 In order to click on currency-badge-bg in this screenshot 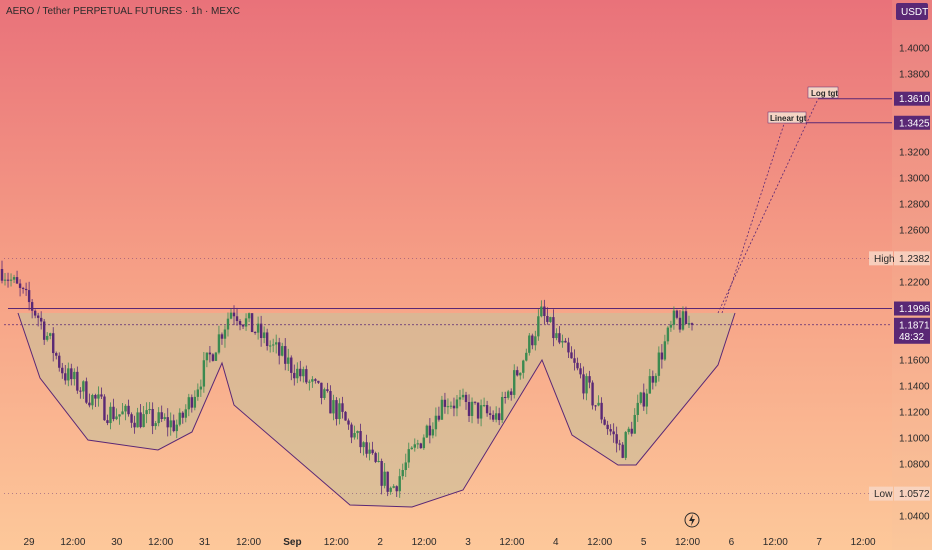, I will do `click(912, 11)`.